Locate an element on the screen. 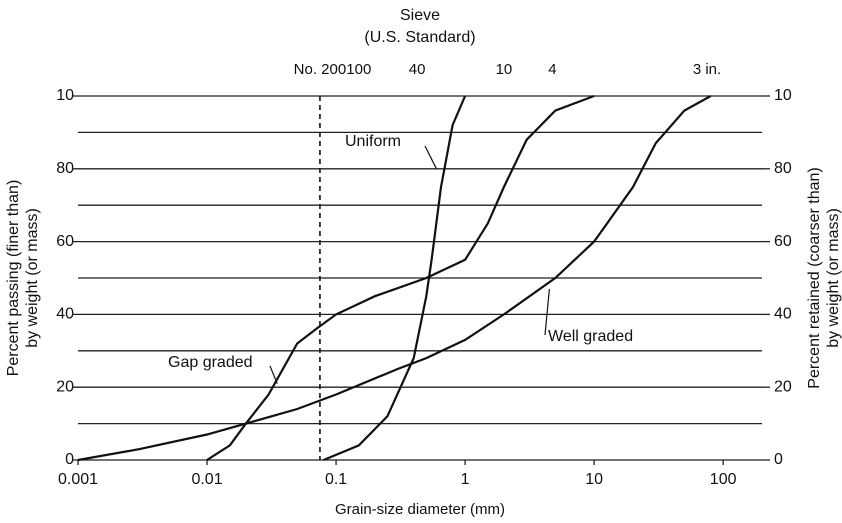 The height and width of the screenshot is (523, 842). y2-axis-label: by weight (or mass) is located at coordinates (833, 278).